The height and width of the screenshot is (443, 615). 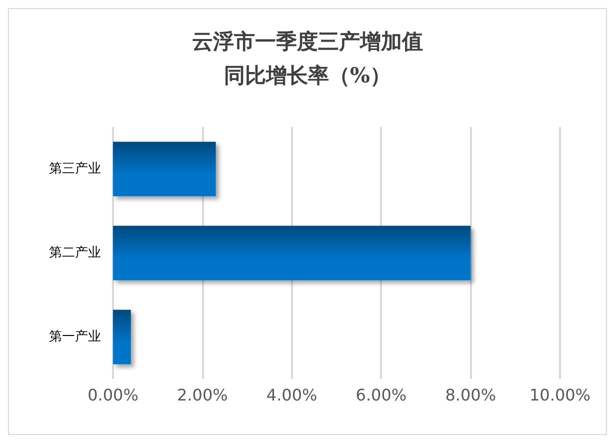 I want to click on x-tick-label: 4.00%, so click(x=292, y=395).